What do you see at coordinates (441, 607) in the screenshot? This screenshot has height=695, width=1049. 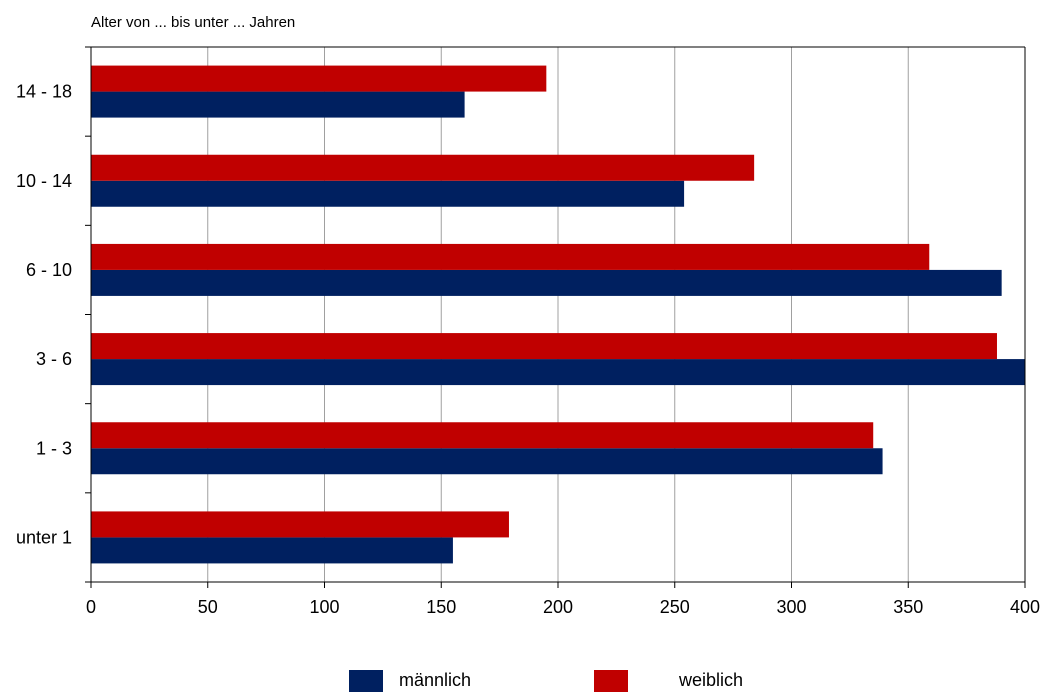 I see `x-tick-label: 150` at bounding box center [441, 607].